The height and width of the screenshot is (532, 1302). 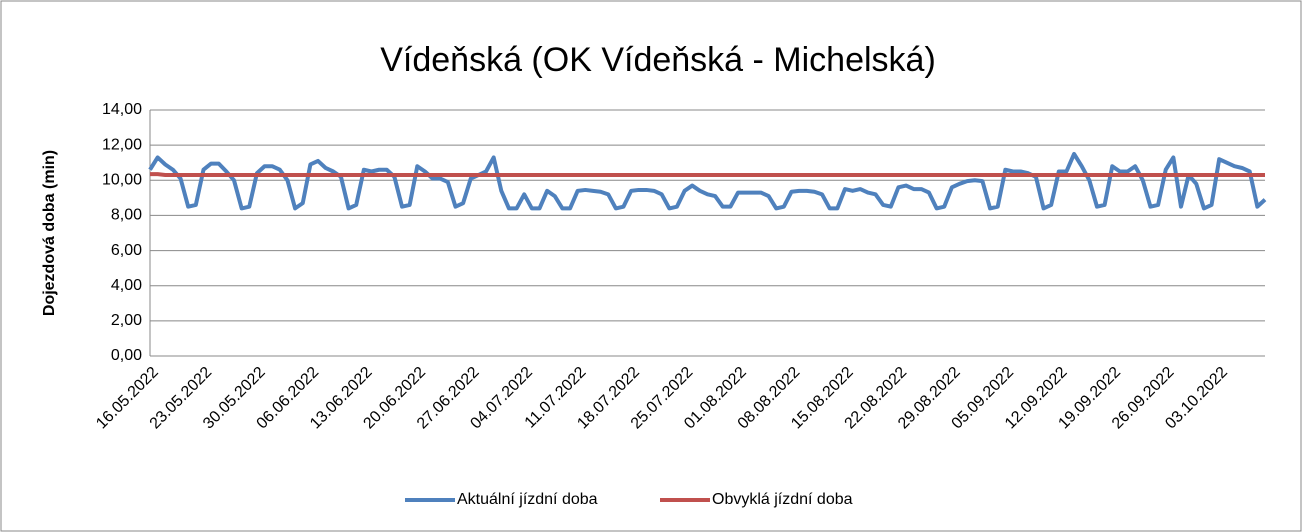 What do you see at coordinates (782, 499) in the screenshot?
I see `legend-label: Obvyklá jízdní doba` at bounding box center [782, 499].